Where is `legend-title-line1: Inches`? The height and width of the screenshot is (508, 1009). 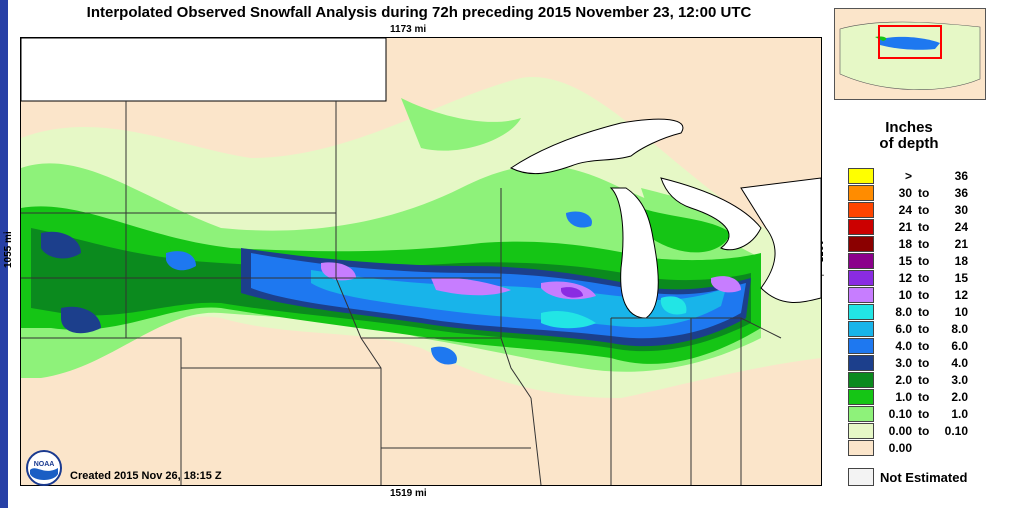 legend-title-line1: Inches is located at coordinates (909, 127).